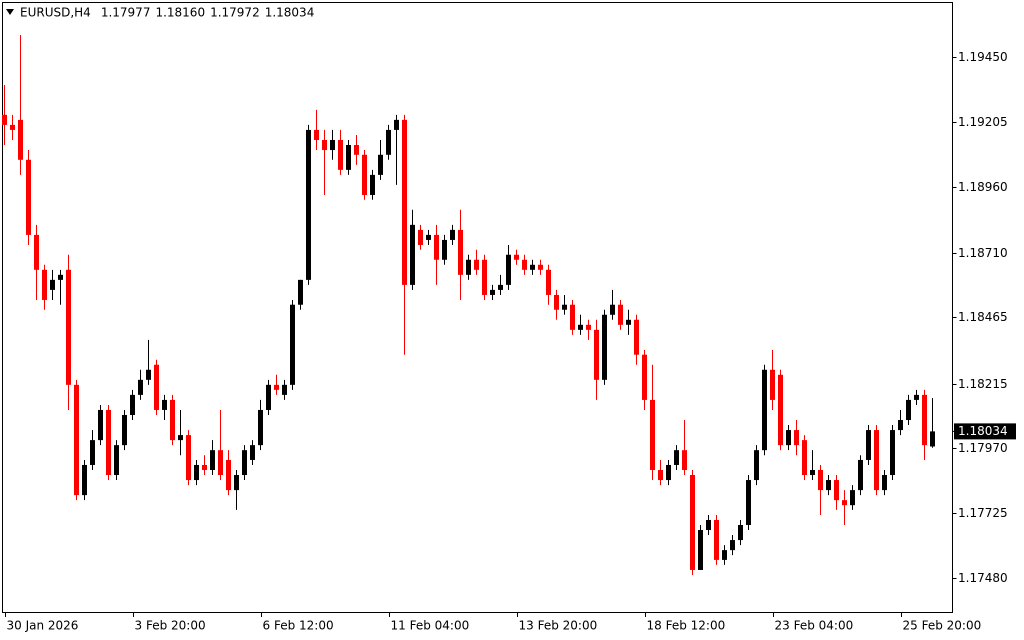 This screenshot has width=1024, height=640. I want to click on price-tag-label: 1.18034, so click(983, 431).